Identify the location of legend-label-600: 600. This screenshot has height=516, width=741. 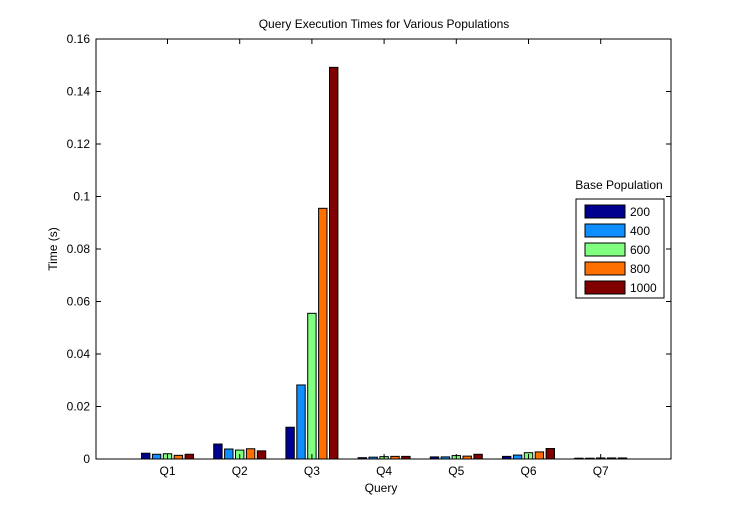
(640, 250).